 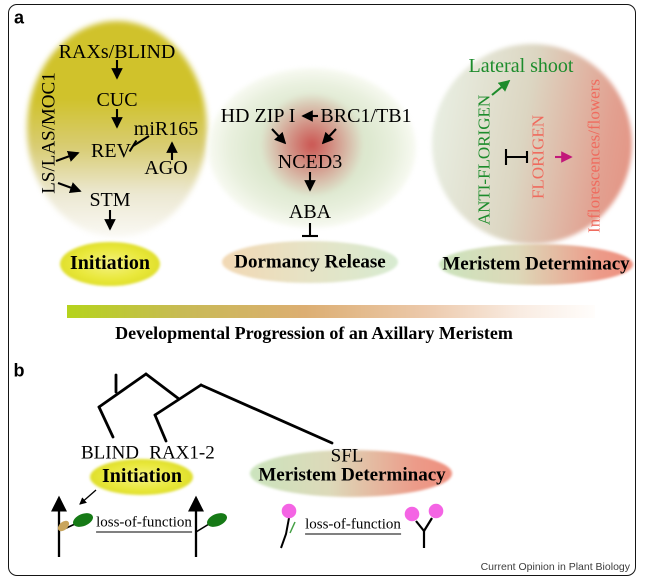 I want to click on initiation-stage-ellipse, so click(x=110, y=264).